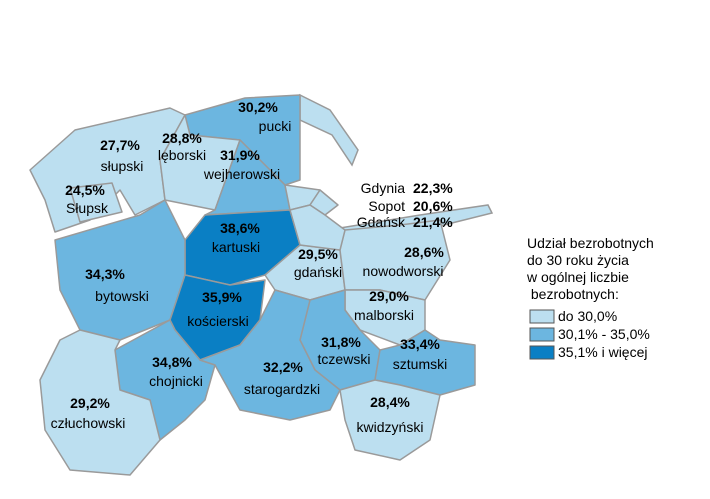  Describe the element at coordinates (105, 274) in the screenshot. I see `region-value: 34,3%` at that location.